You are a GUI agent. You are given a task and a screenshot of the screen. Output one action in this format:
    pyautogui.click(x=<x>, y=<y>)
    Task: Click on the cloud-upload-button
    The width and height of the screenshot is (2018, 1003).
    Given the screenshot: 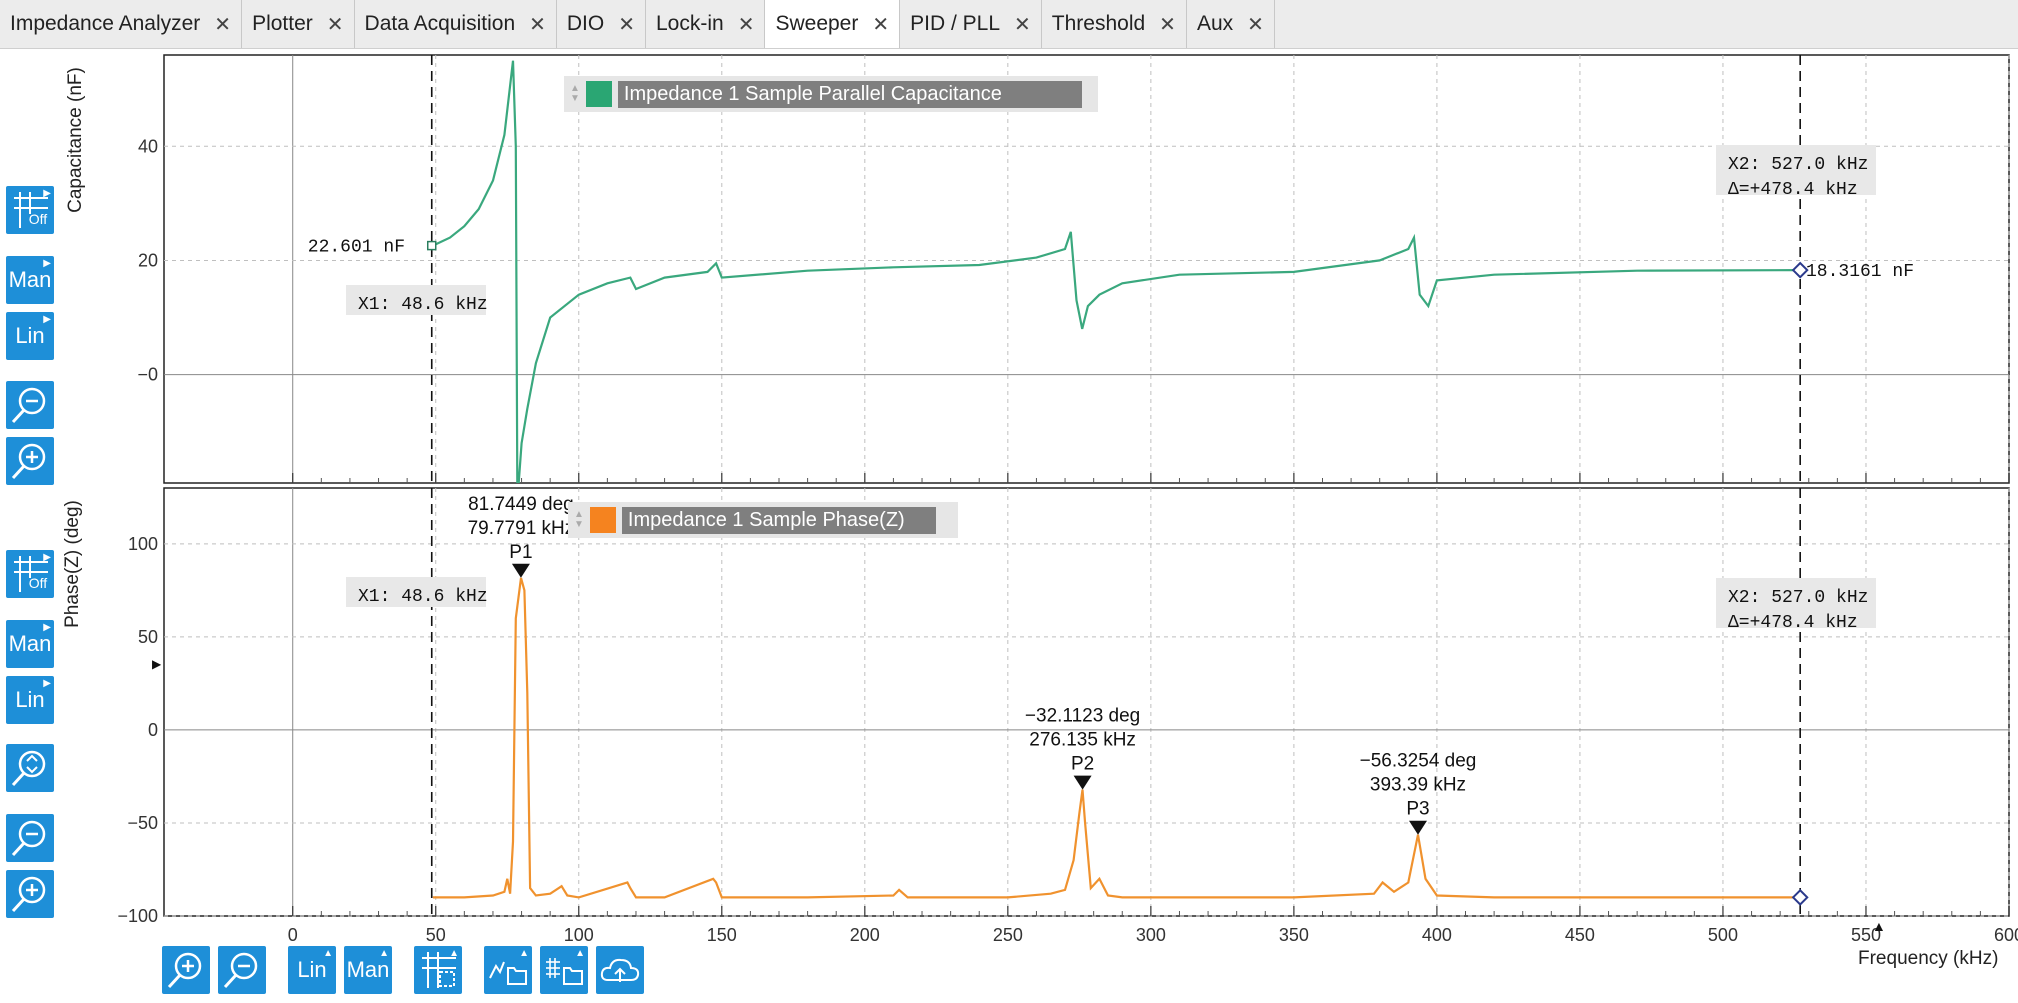 What is the action you would take?
    pyautogui.click(x=620, y=970)
    